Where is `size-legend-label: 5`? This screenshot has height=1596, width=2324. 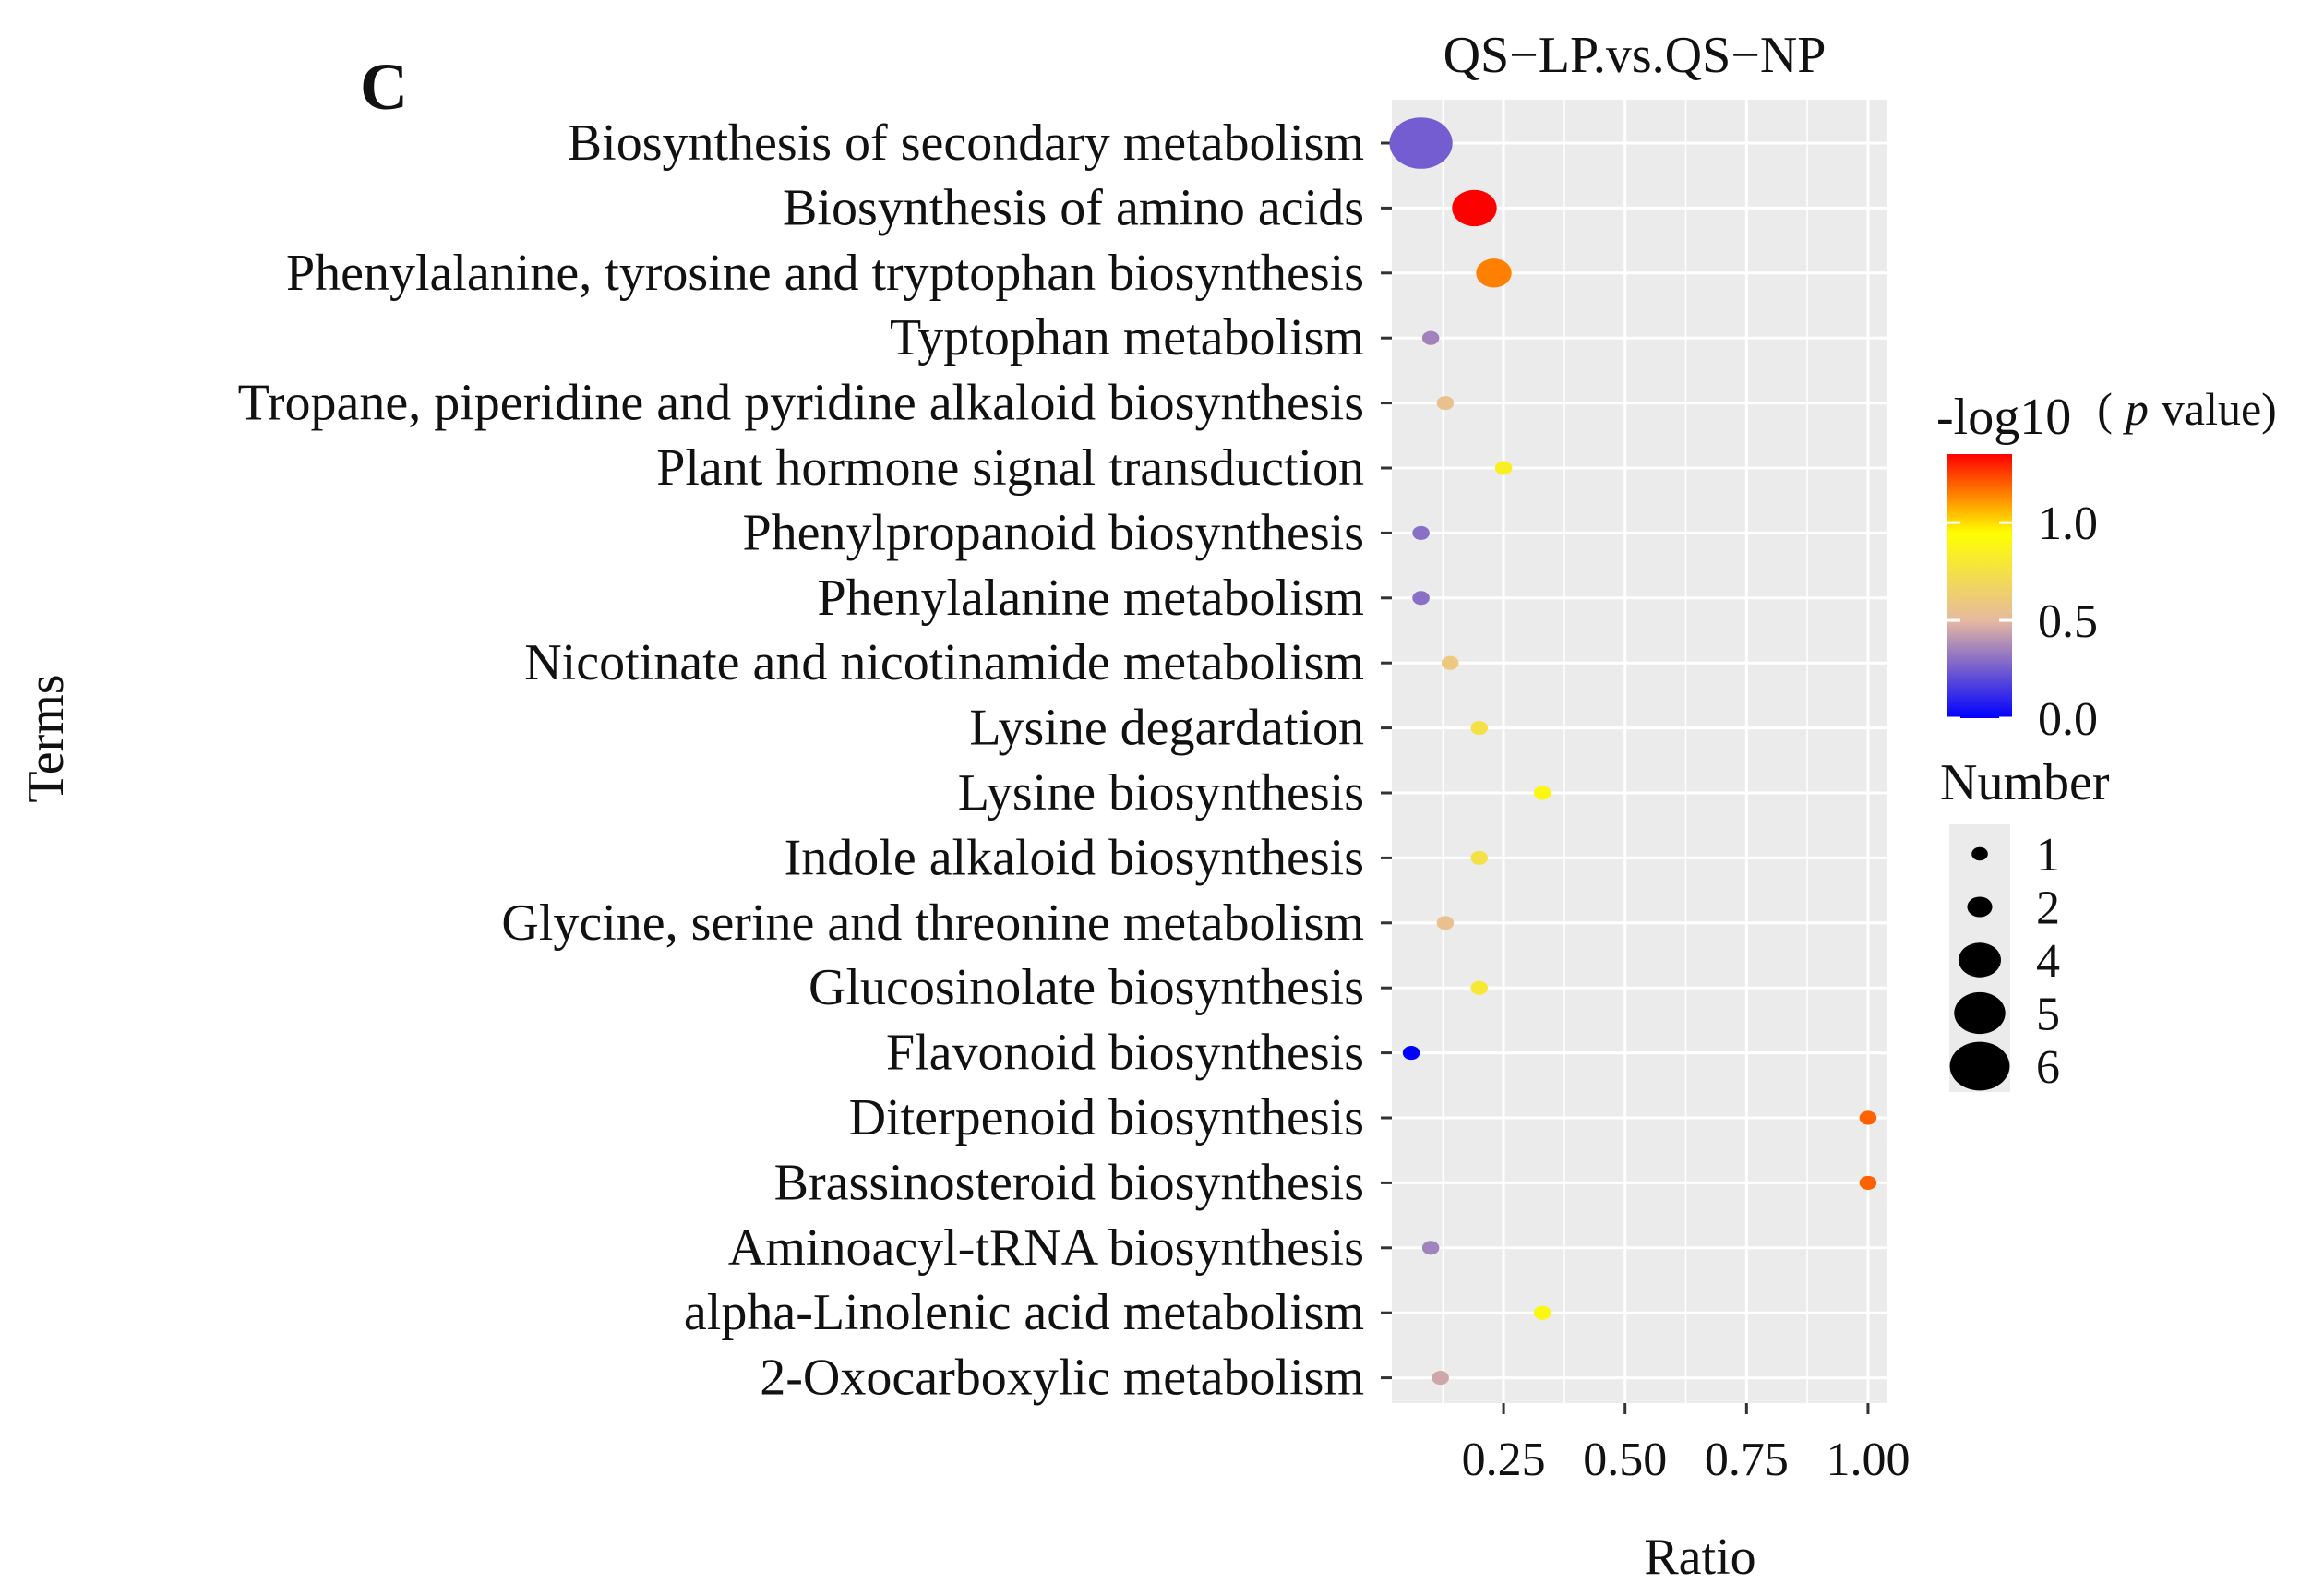
size-legend-label: 5 is located at coordinates (2048, 1015).